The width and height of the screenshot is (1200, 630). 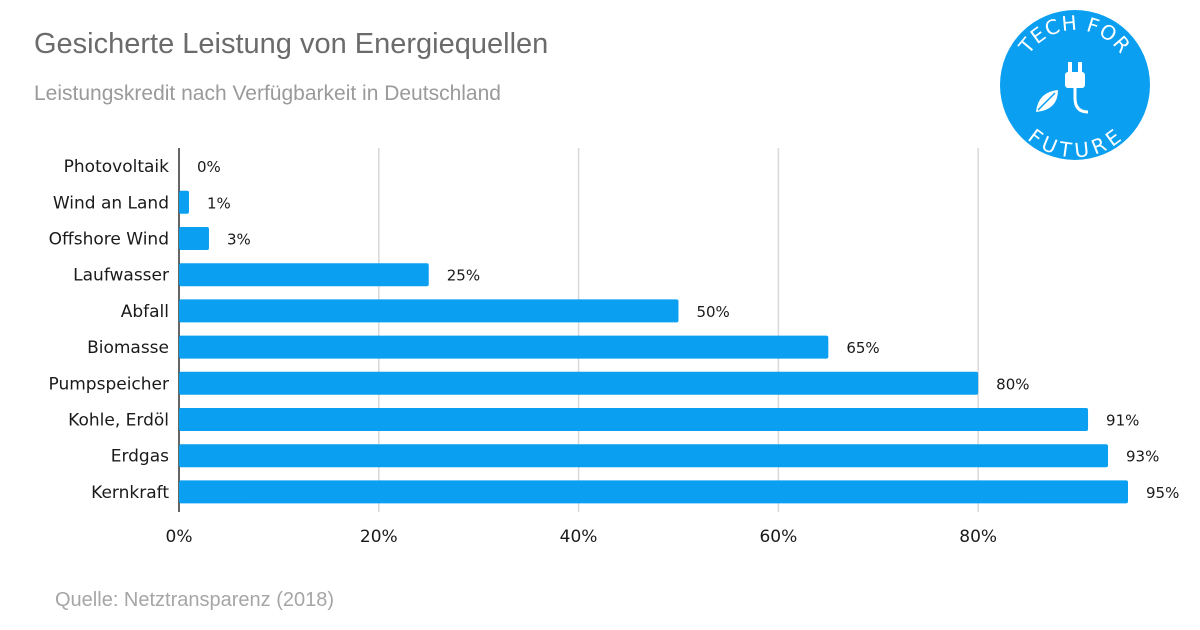 I want to click on category-label: Abfall, so click(x=145, y=312).